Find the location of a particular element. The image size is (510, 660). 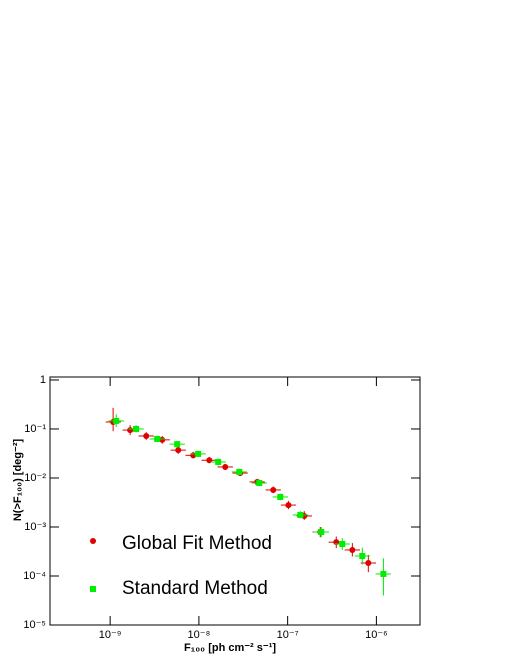

y-tick-label: 10⁻¹ is located at coordinates (35, 429).